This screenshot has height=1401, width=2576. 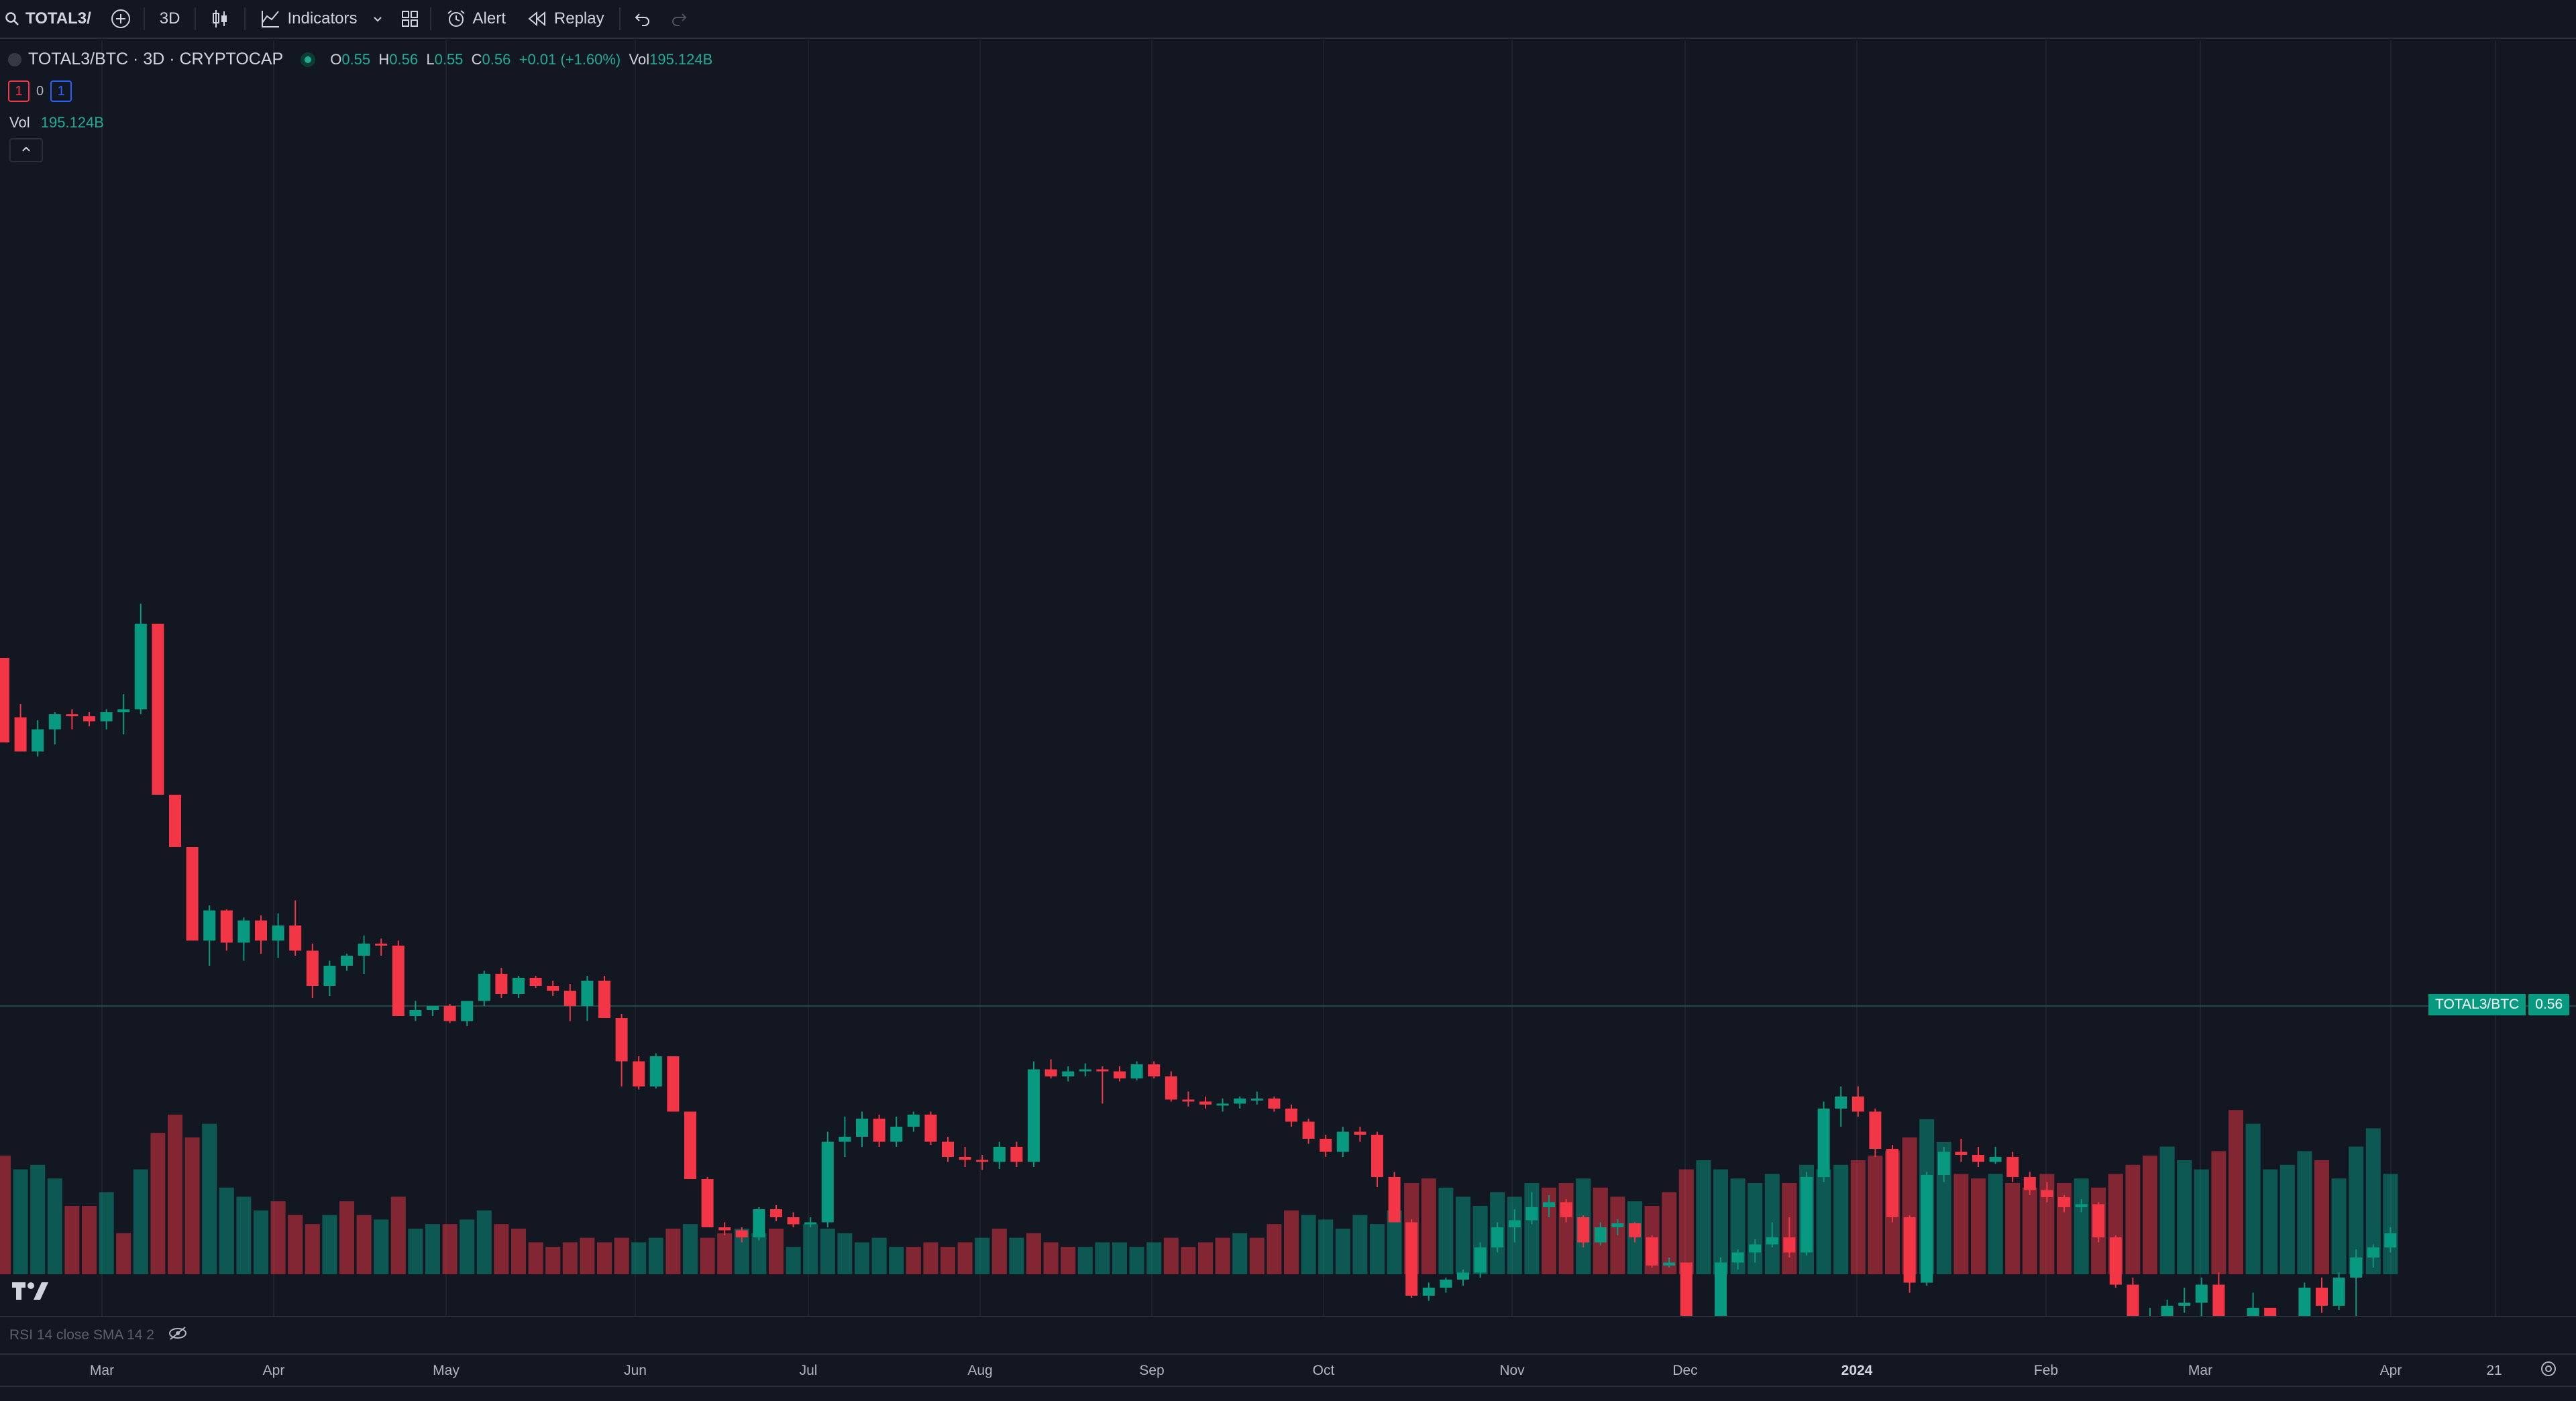 What do you see at coordinates (635, 1370) in the screenshot?
I see `time-axis-label: Jun` at bounding box center [635, 1370].